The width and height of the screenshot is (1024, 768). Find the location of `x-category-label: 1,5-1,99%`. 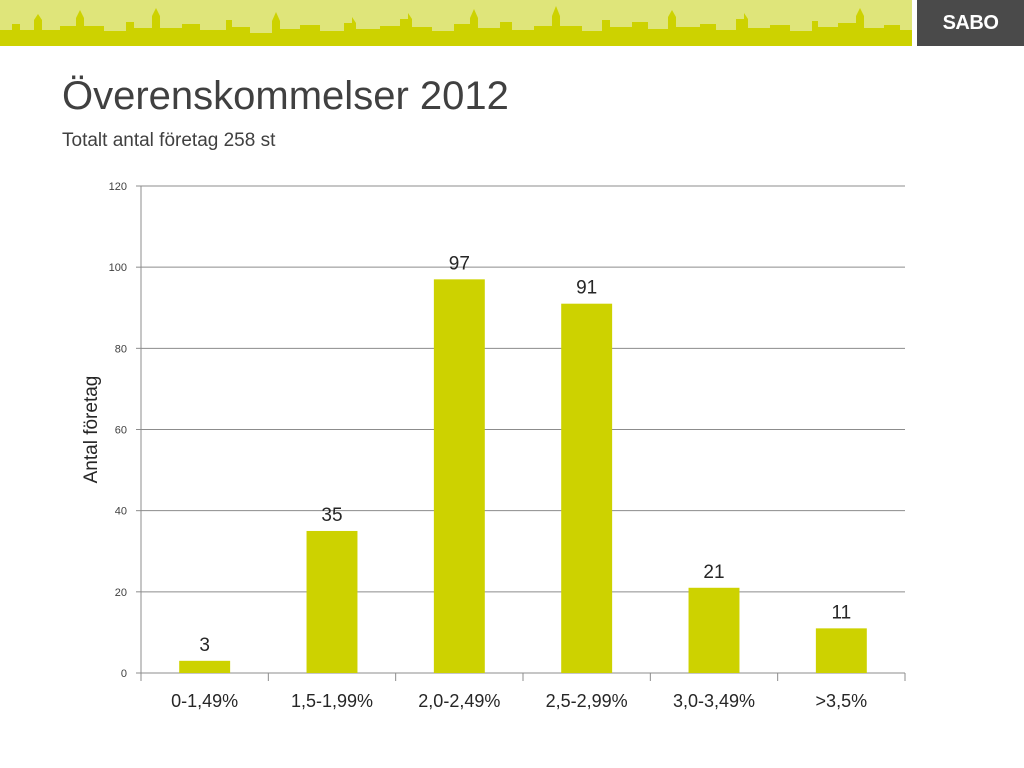

x-category-label: 1,5-1,99% is located at coordinates (332, 701).